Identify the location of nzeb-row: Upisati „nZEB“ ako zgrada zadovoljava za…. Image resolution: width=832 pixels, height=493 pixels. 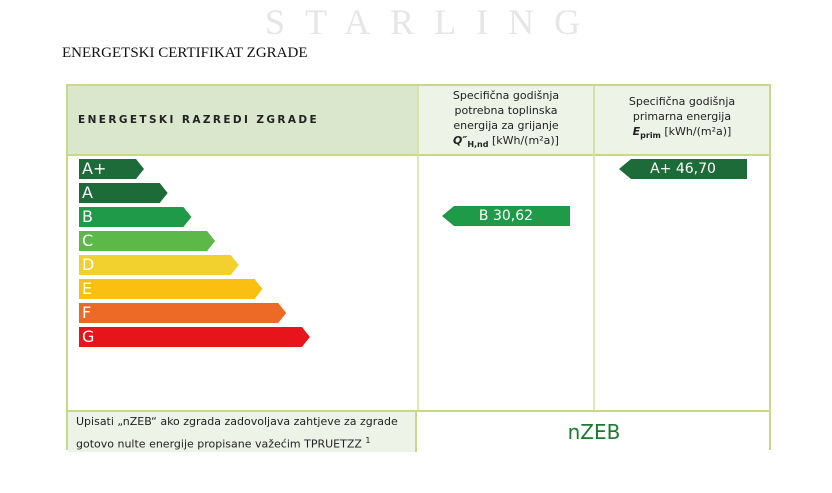
(418, 431).